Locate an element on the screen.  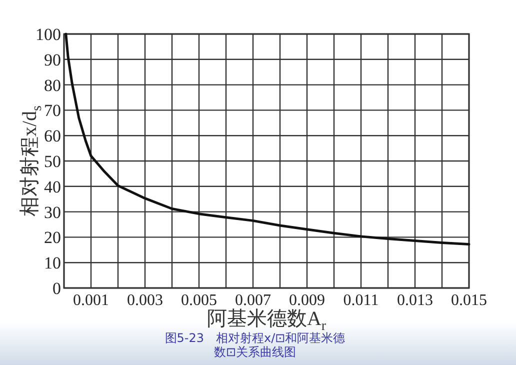
y-tick-label: 90 is located at coordinates (52, 60).